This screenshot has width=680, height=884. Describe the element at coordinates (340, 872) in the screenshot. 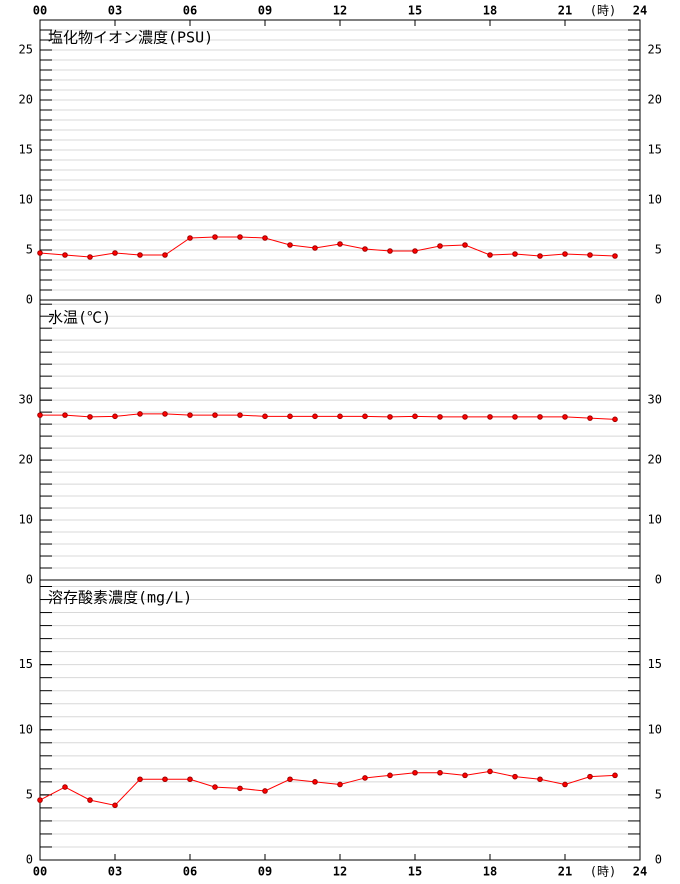

I see `x-tick-label: 12` at that location.